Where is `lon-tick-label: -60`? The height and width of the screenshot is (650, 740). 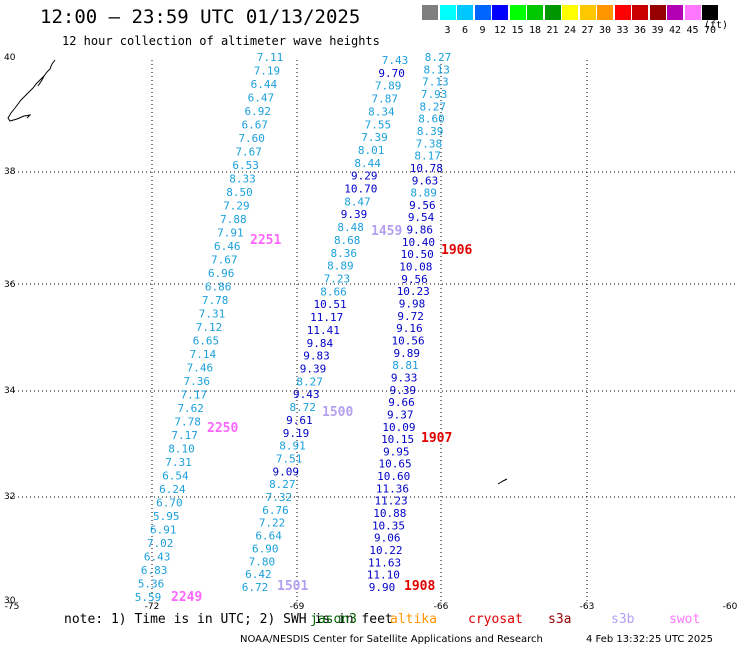
lon-tick-label: -60 is located at coordinates (730, 606).